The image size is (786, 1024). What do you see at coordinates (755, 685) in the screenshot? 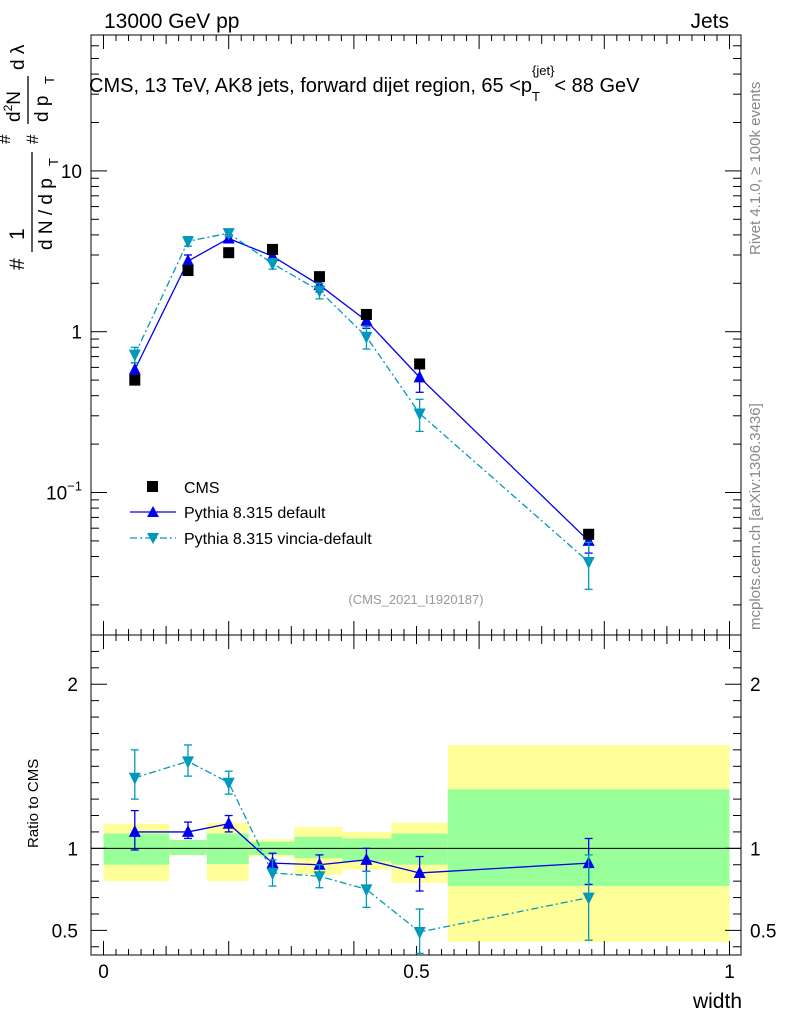
I see `y-tick-label-ratio-right: 2` at bounding box center [755, 685].